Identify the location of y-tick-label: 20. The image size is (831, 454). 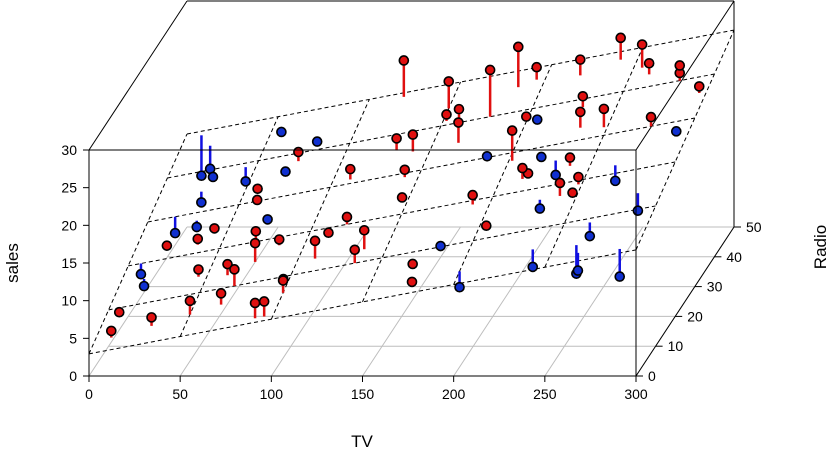
(695, 316).